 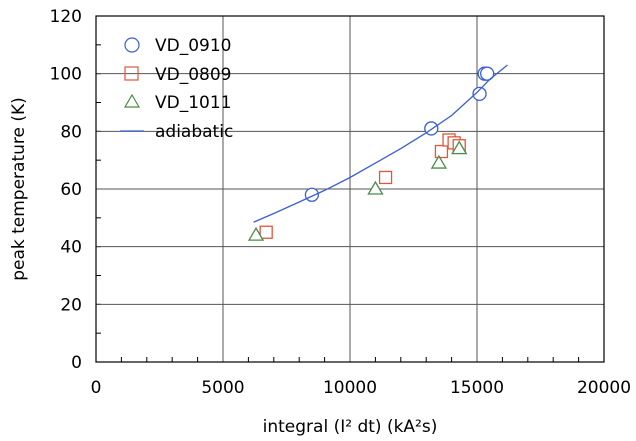 What do you see at coordinates (19, 189) in the screenshot?
I see `y-axis-title: peak temperature (K)` at bounding box center [19, 189].